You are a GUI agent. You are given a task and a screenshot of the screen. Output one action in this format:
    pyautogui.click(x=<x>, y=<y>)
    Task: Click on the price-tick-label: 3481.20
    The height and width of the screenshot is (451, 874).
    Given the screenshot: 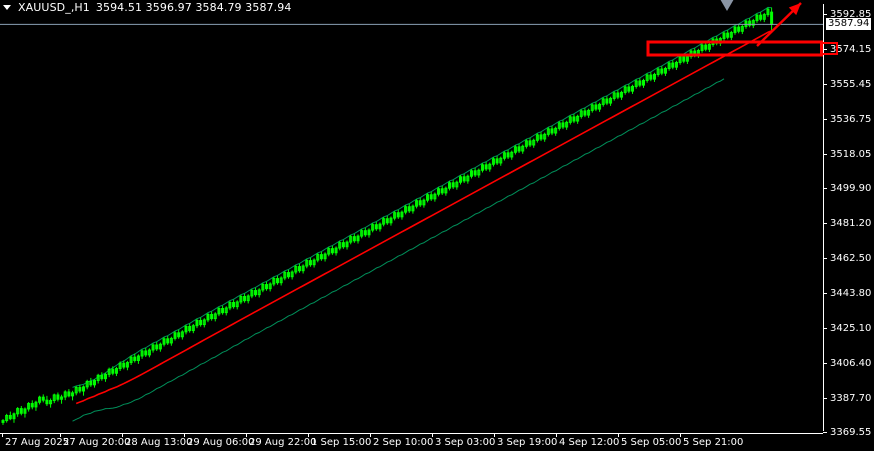 What is the action you would take?
    pyautogui.click(x=851, y=224)
    